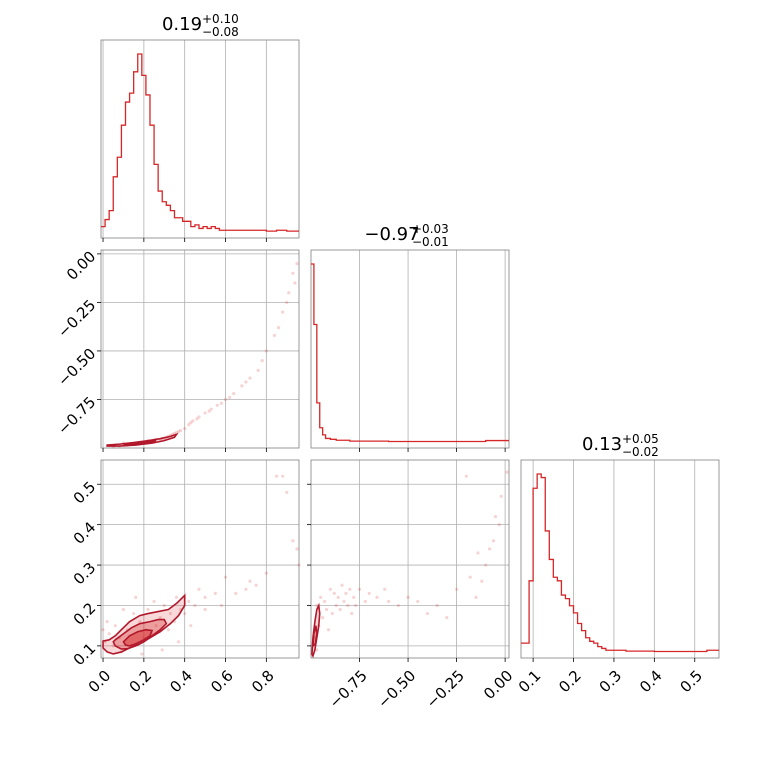 This screenshot has width=760, height=760. Describe the element at coordinates (76, 415) in the screenshot. I see `y-tick-label: −0.75` at that location.